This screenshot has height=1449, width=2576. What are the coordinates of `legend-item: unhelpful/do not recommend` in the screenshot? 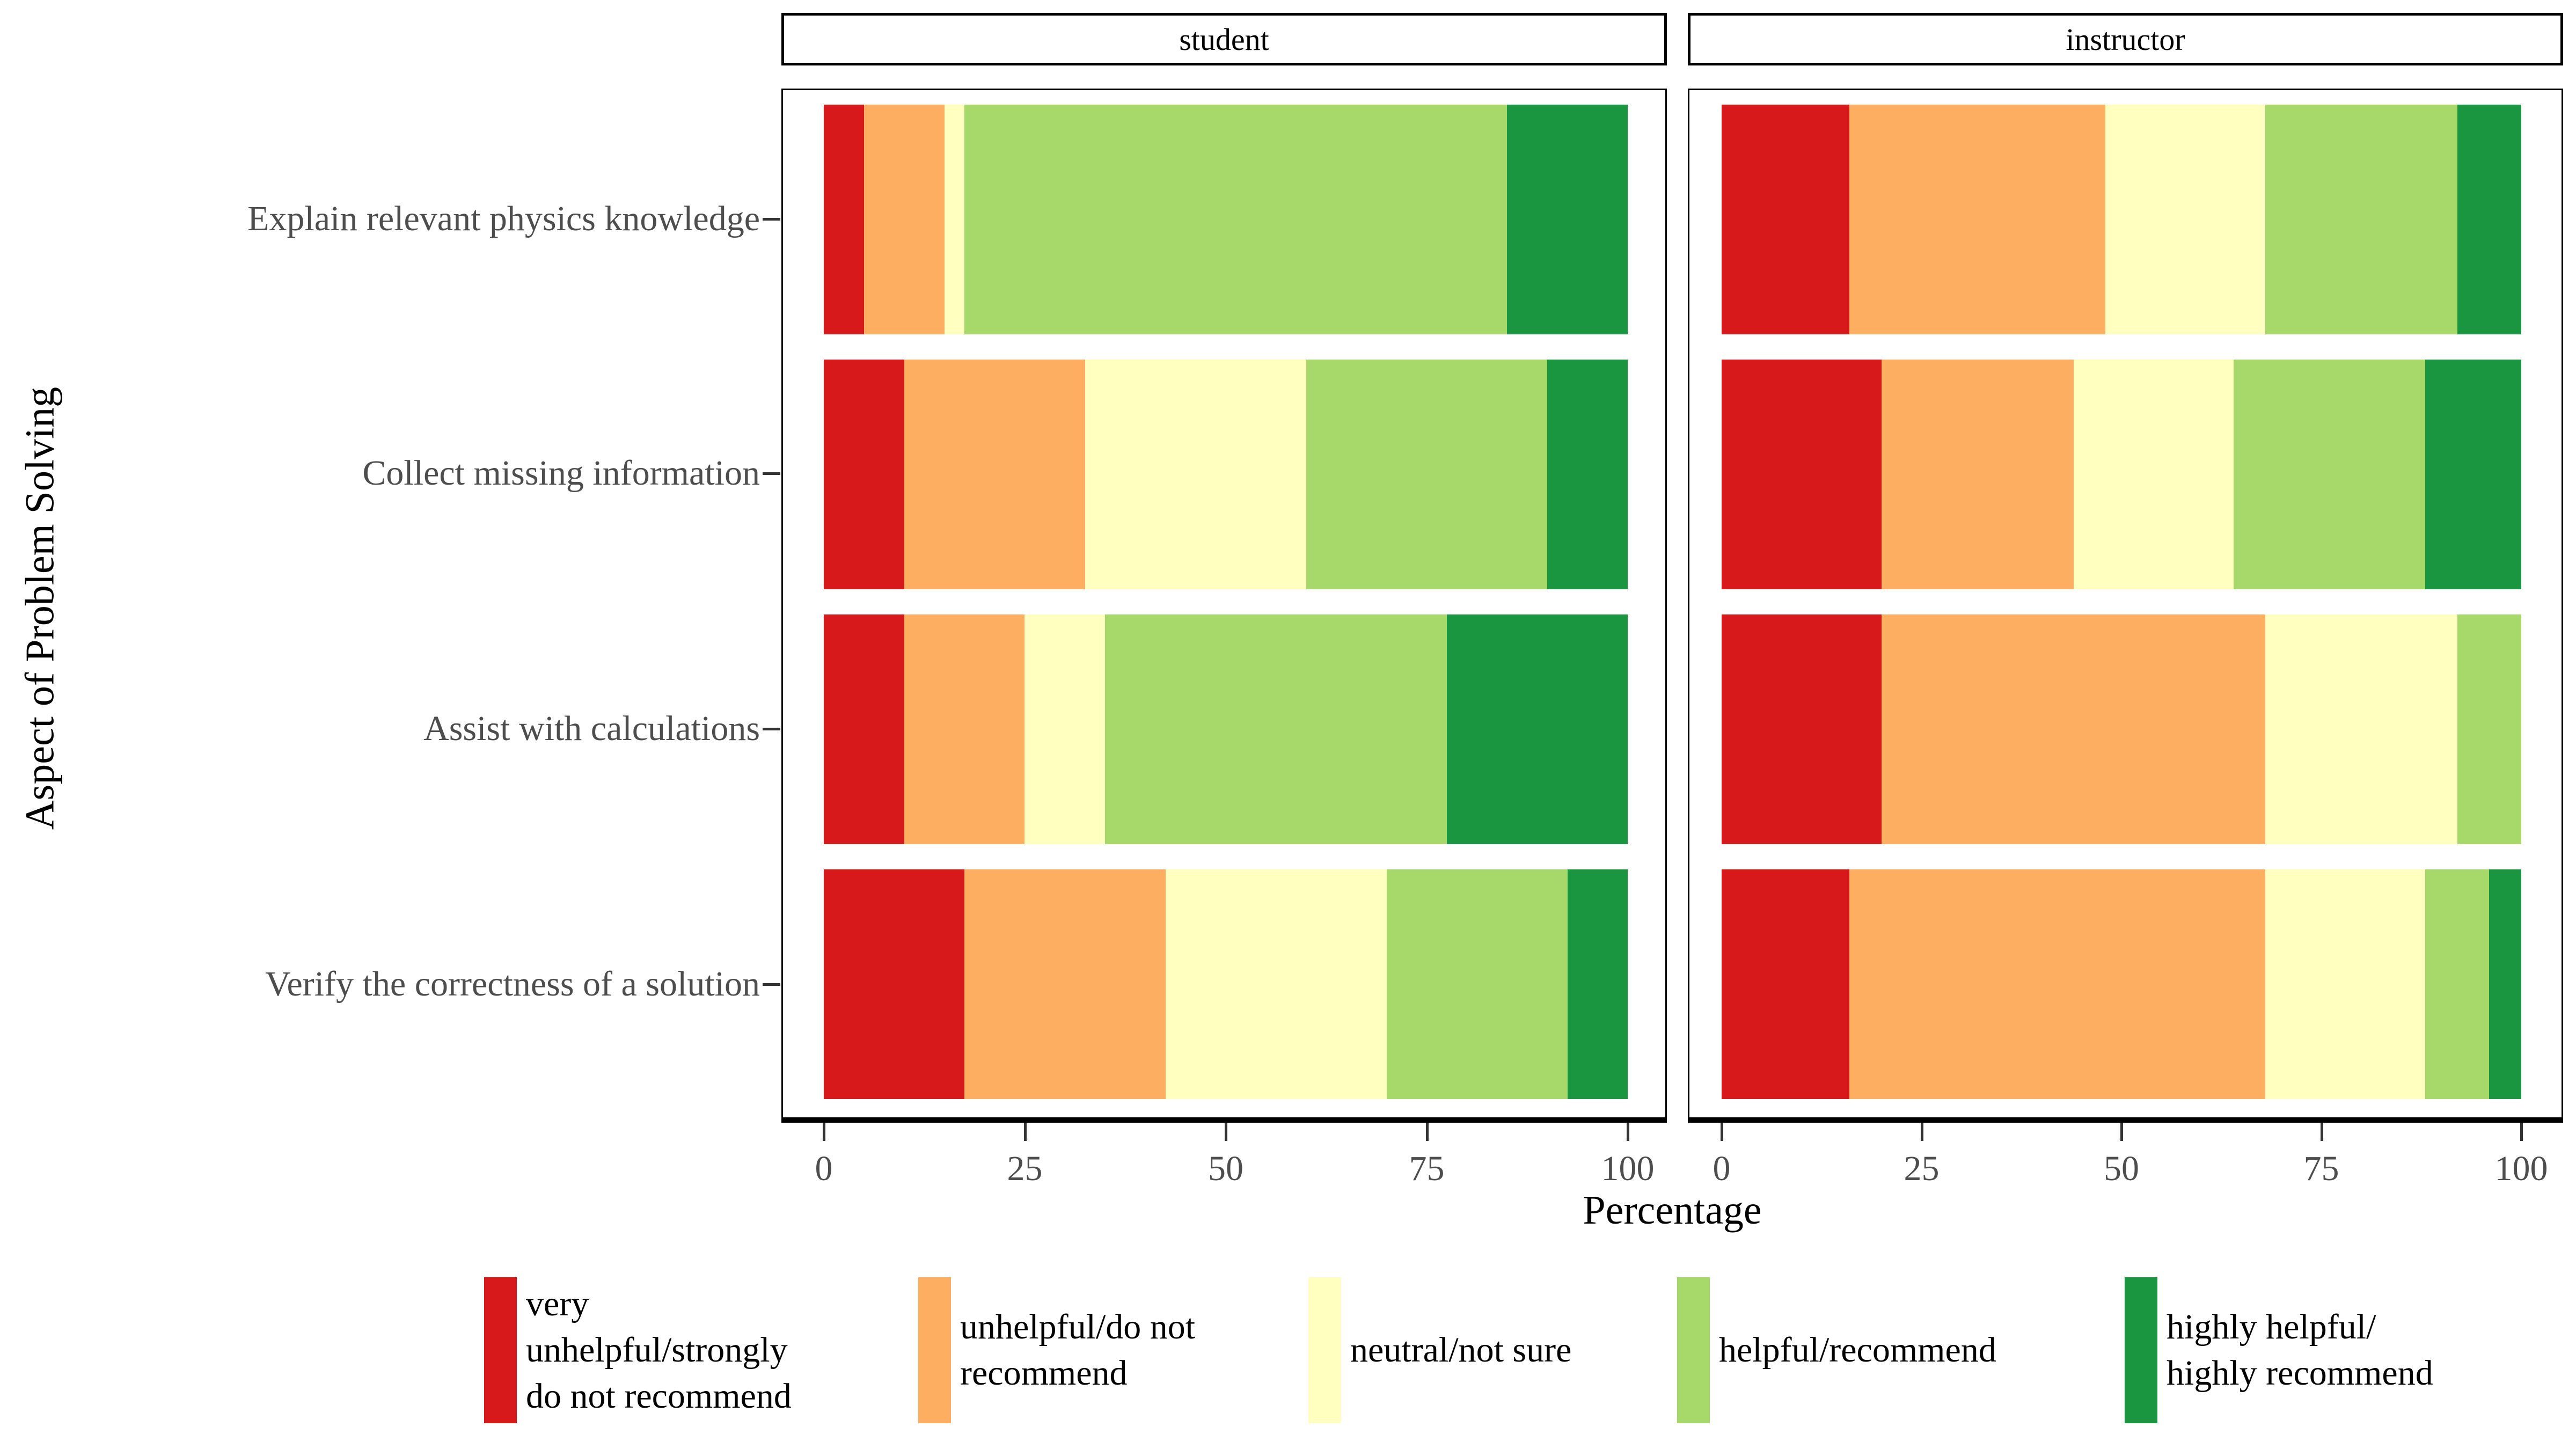 It's located at (1056, 1350).